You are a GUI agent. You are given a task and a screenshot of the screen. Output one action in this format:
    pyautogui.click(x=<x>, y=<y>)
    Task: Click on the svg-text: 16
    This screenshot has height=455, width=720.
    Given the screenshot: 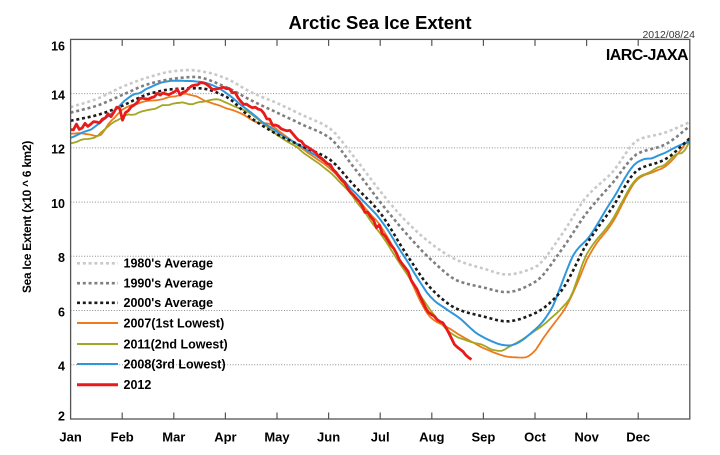 What is the action you would take?
    pyautogui.click(x=58, y=47)
    